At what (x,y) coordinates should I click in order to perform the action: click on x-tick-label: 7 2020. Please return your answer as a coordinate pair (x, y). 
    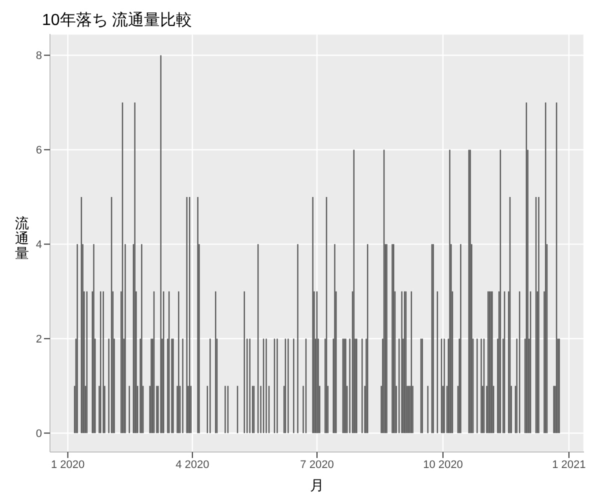
    Looking at the image, I should click on (317, 464).